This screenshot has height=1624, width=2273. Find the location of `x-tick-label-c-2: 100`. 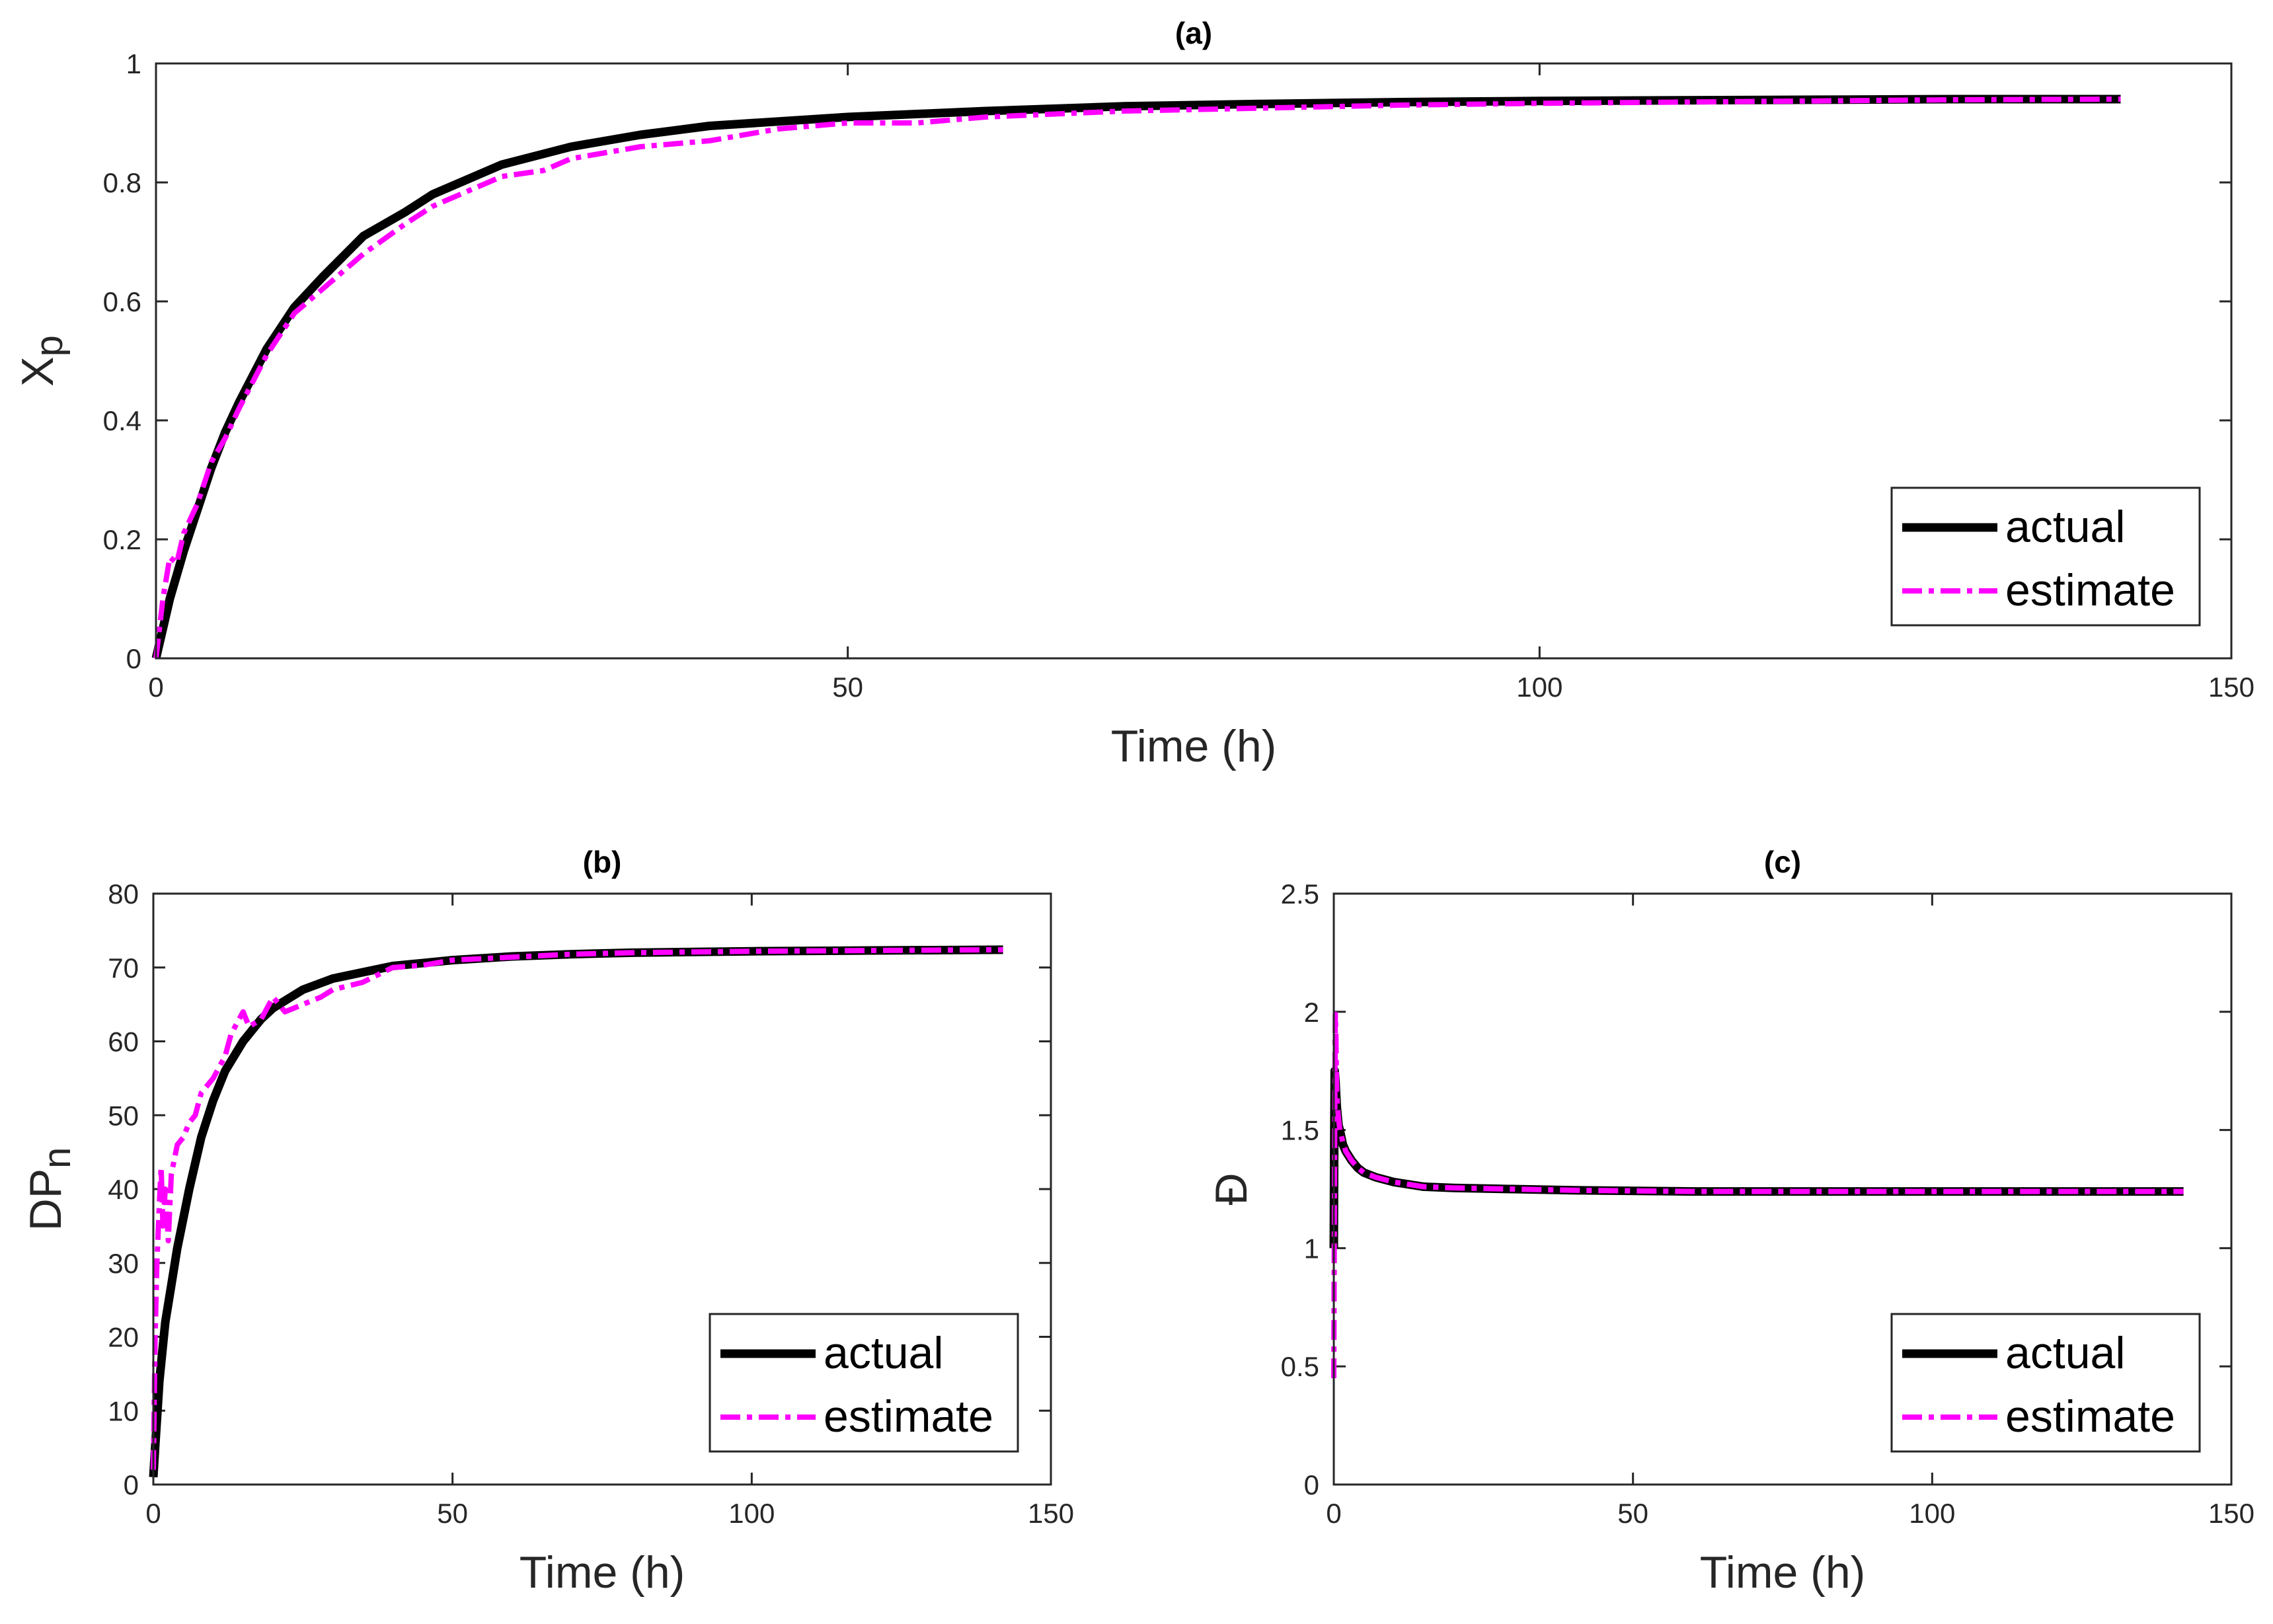

x-tick-label-c-2: 100 is located at coordinates (1932, 1513).